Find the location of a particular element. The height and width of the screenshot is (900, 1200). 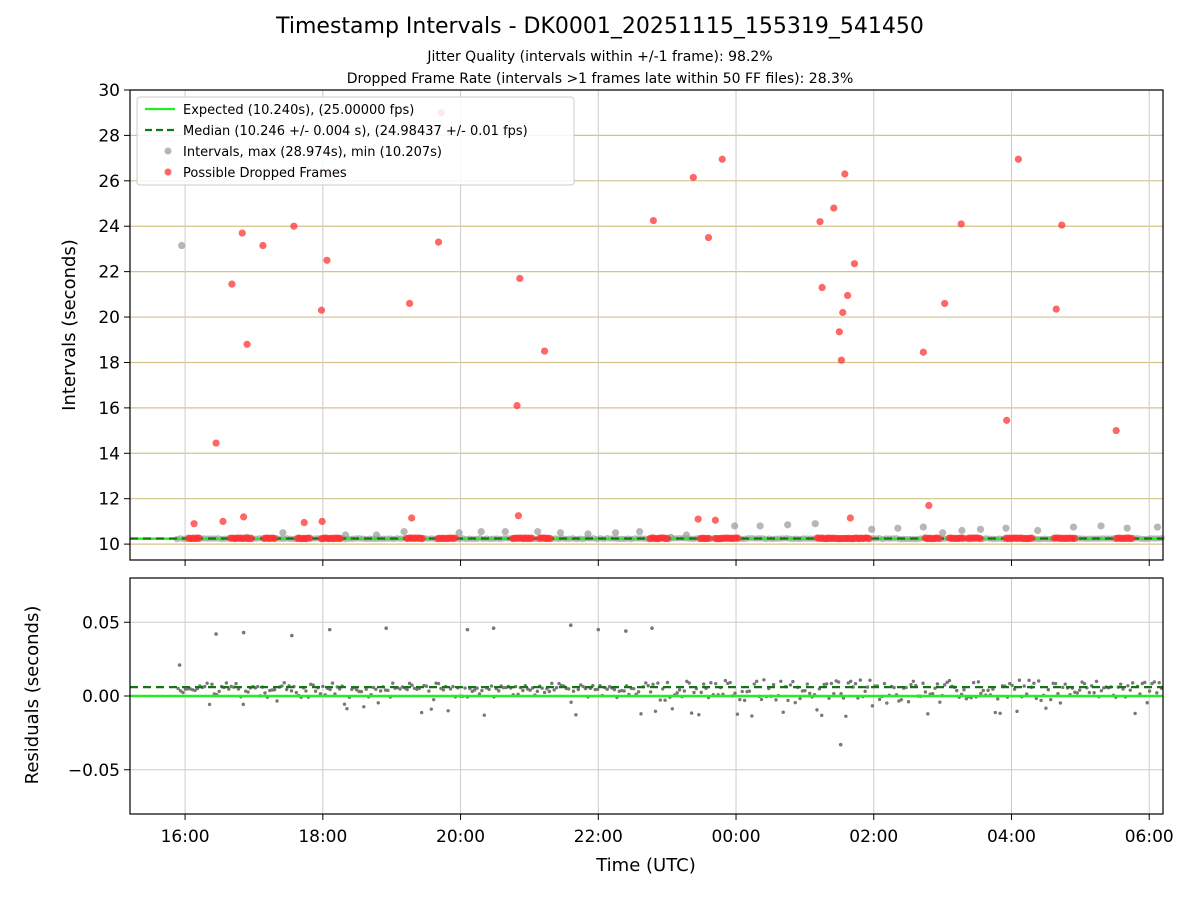

legend-dropped-swatch is located at coordinates (168, 172).